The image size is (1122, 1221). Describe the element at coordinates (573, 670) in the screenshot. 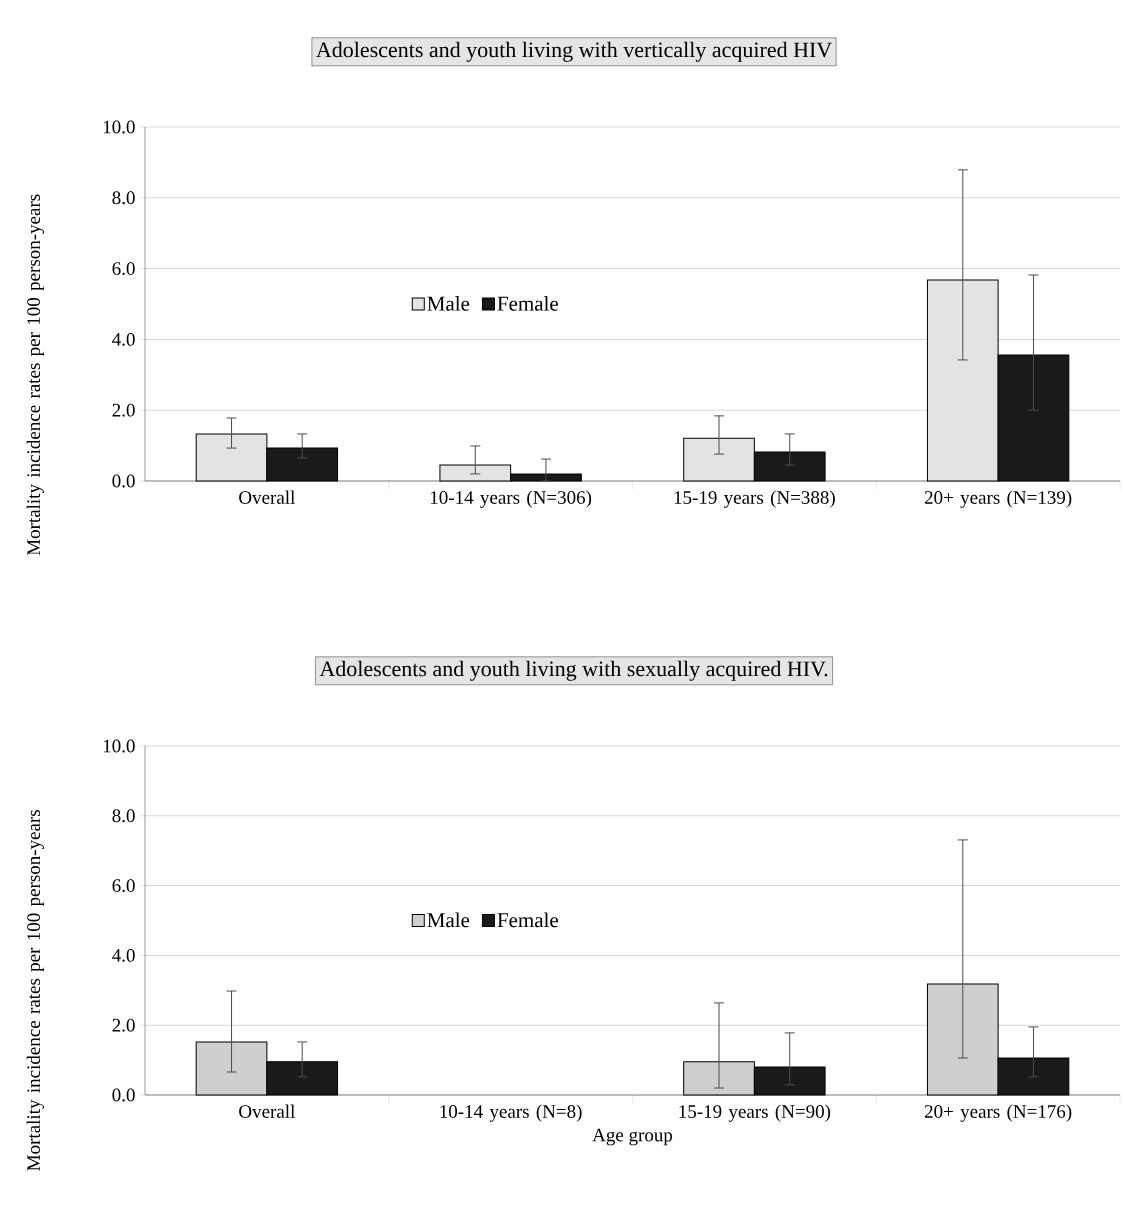

I see `chart-title: Adolescents and youth living with sexually acquired HIV.` at that location.